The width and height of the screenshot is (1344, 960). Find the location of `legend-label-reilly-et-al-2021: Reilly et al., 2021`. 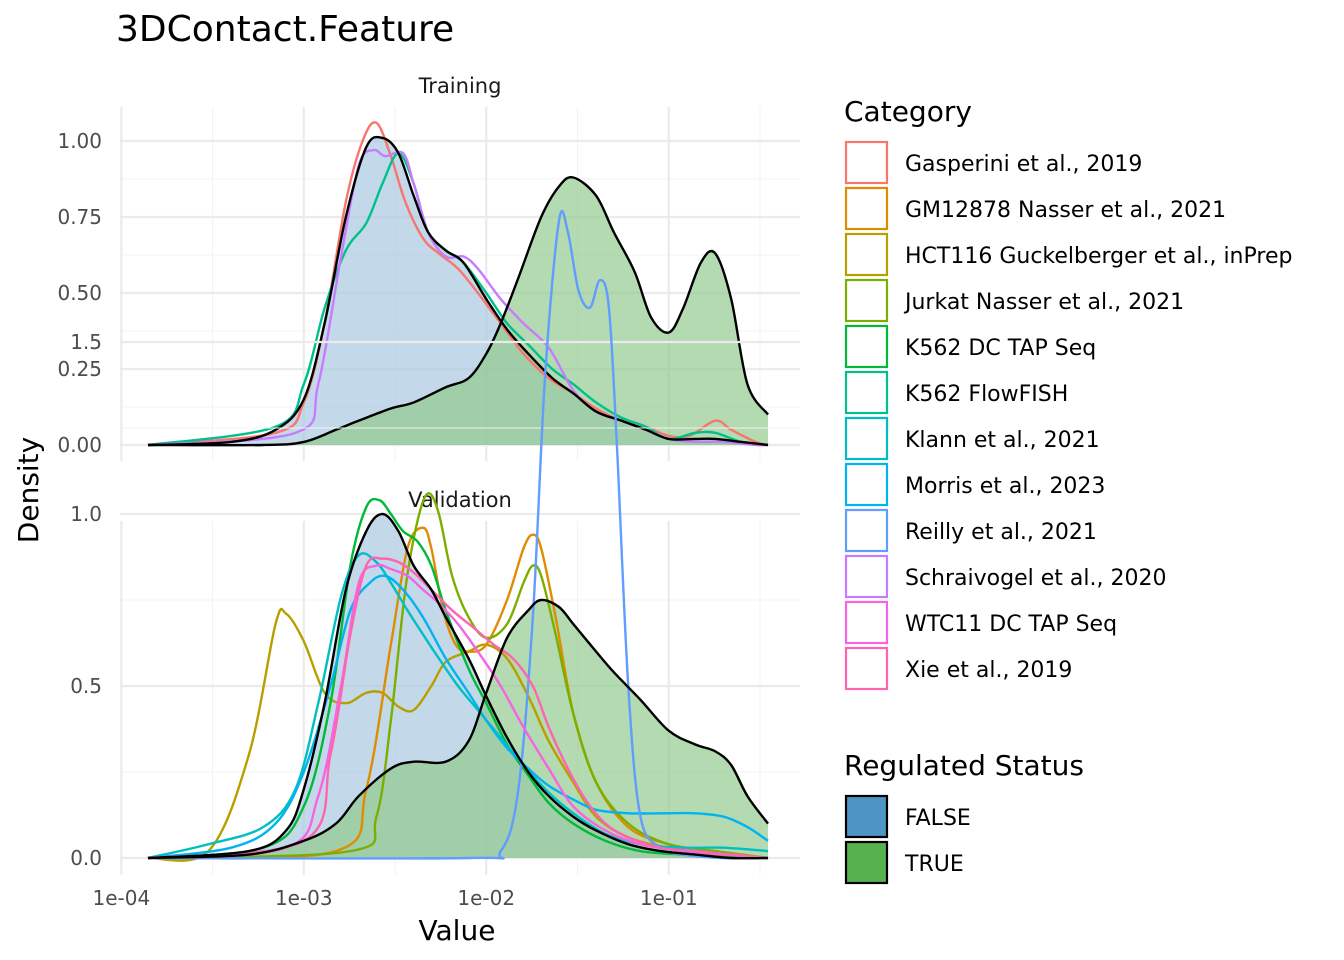

legend-label-reilly-et-al-2021: Reilly et al., 2021 is located at coordinates (1001, 532).